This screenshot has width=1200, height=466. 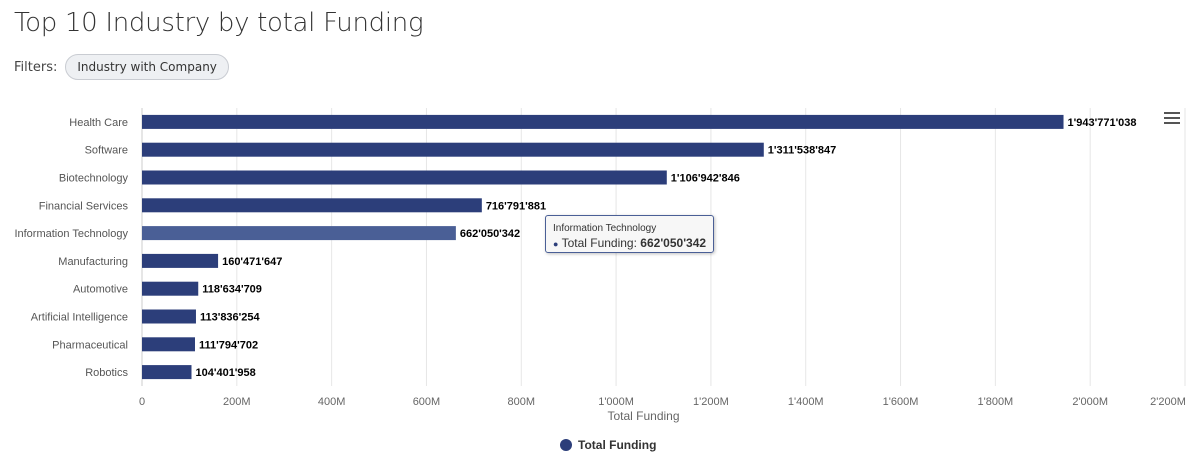 What do you see at coordinates (71, 234) in the screenshot?
I see `y-tick-label: Information Technology` at bounding box center [71, 234].